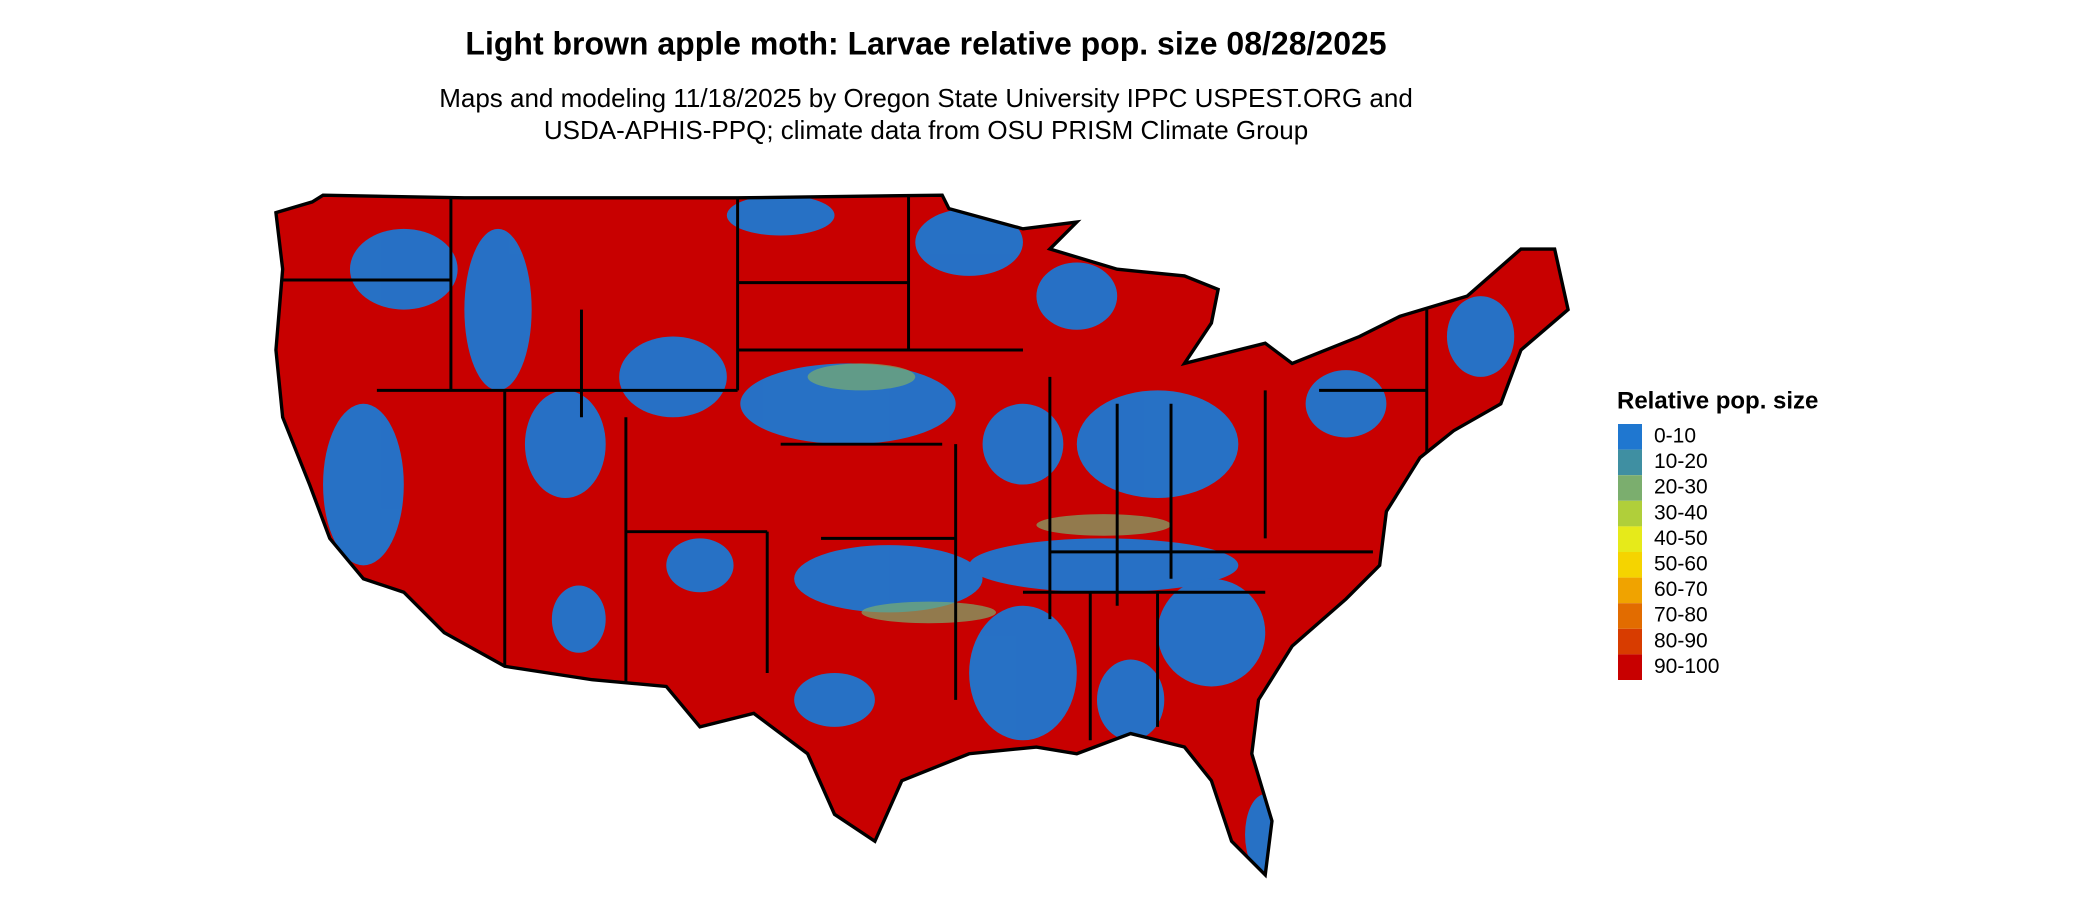 The width and height of the screenshot is (2100, 897). What do you see at coordinates (1681, 538) in the screenshot?
I see `legend-label: 40-50` at bounding box center [1681, 538].